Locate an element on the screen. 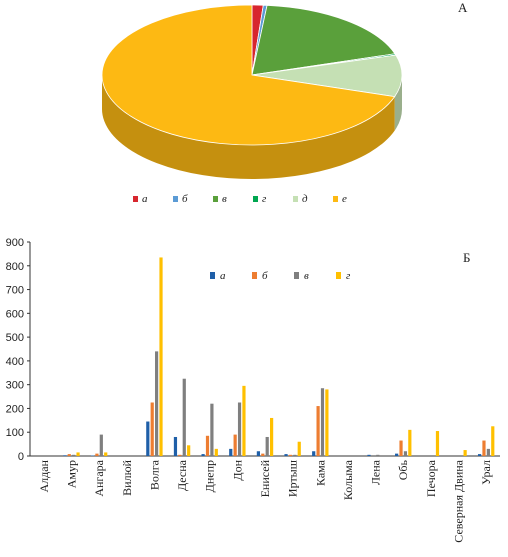  bar-Северная Двина-г is located at coordinates (465, 453).